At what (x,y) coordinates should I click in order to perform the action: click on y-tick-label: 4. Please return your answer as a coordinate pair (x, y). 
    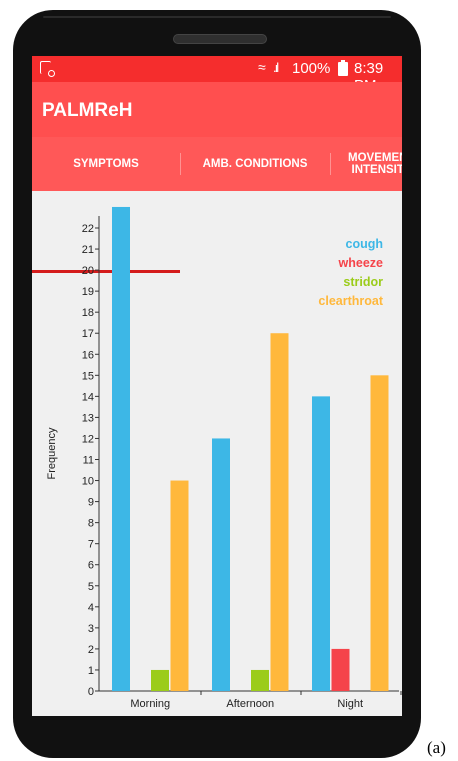
    Looking at the image, I should click on (91, 608).